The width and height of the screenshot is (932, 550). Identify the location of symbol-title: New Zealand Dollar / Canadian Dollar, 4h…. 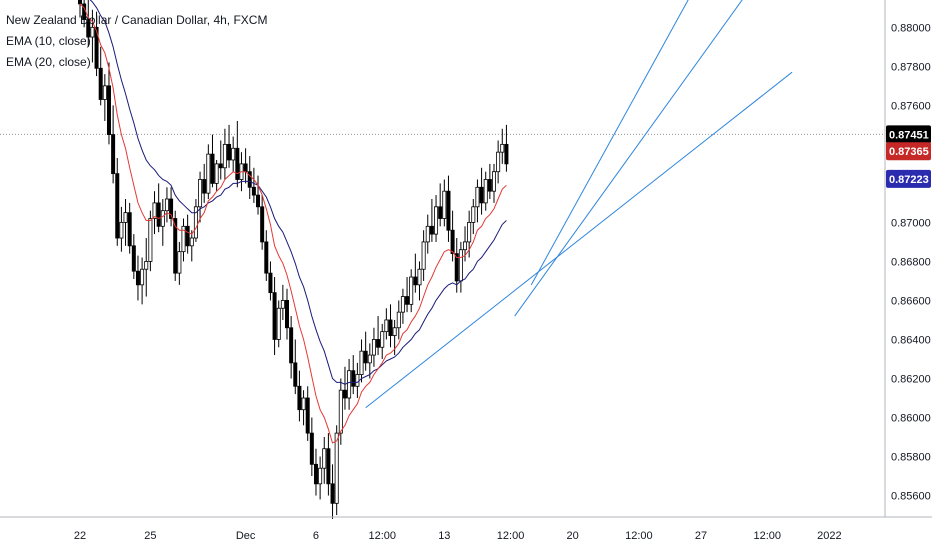
(137, 20).